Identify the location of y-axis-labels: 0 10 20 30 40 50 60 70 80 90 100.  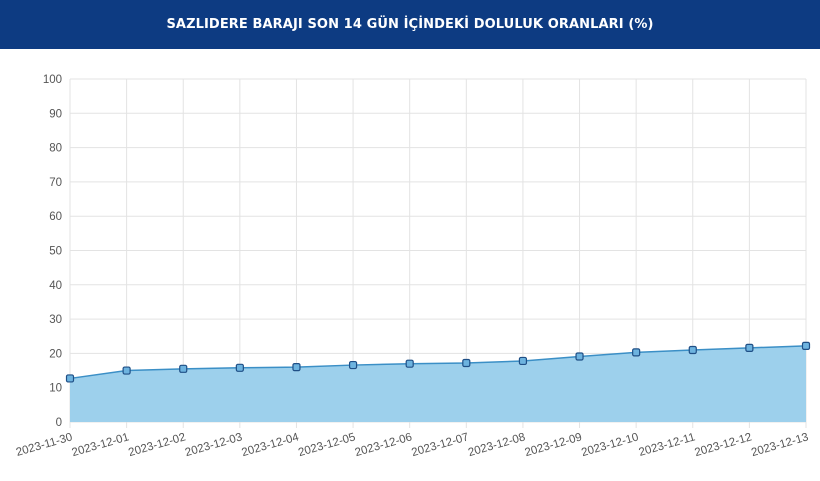
(52, 251).